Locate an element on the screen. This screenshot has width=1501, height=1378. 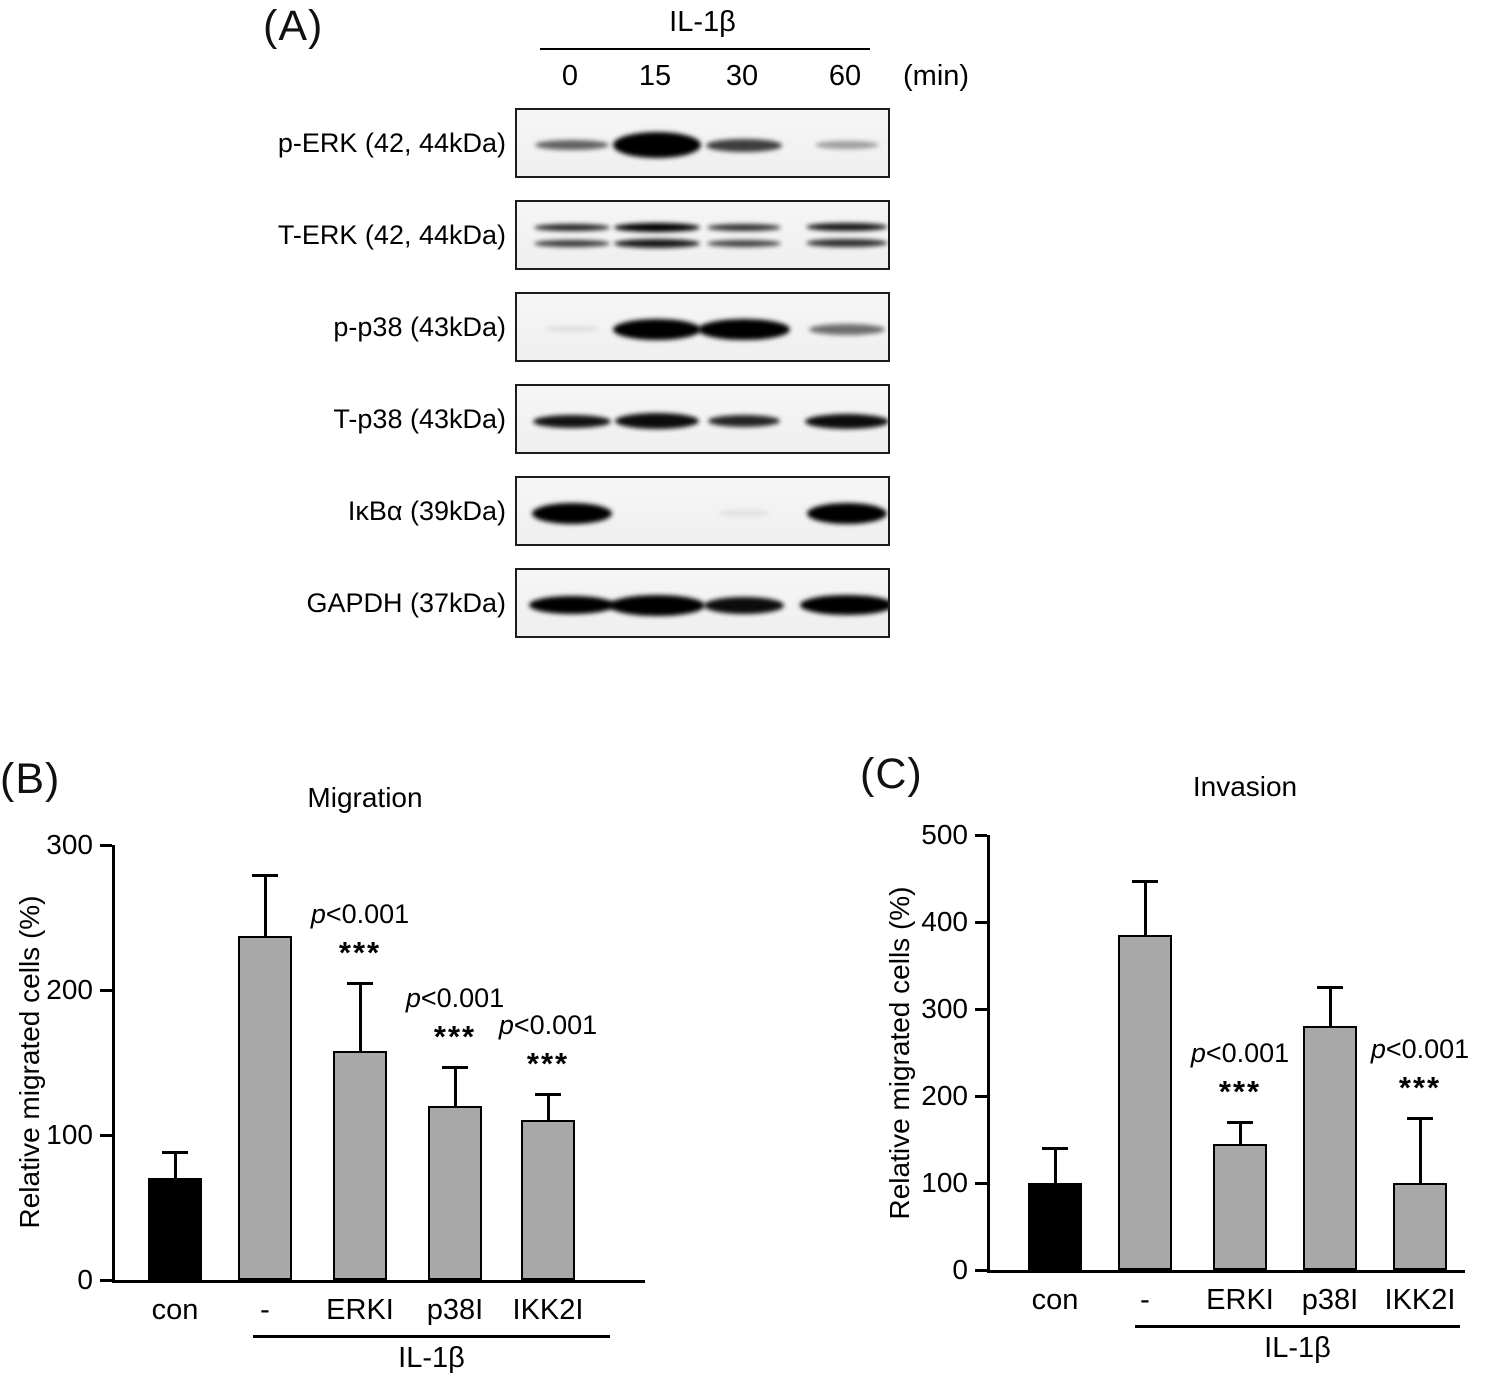
timepoint-label: 30 is located at coordinates (742, 76).